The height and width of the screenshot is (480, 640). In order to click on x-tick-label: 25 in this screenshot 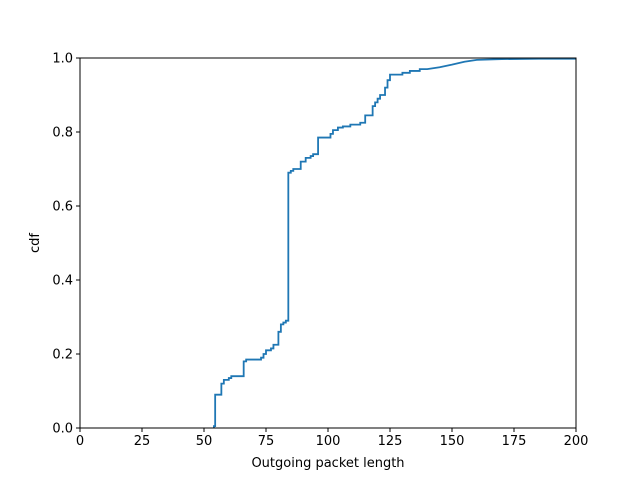, I will do `click(142, 441)`.